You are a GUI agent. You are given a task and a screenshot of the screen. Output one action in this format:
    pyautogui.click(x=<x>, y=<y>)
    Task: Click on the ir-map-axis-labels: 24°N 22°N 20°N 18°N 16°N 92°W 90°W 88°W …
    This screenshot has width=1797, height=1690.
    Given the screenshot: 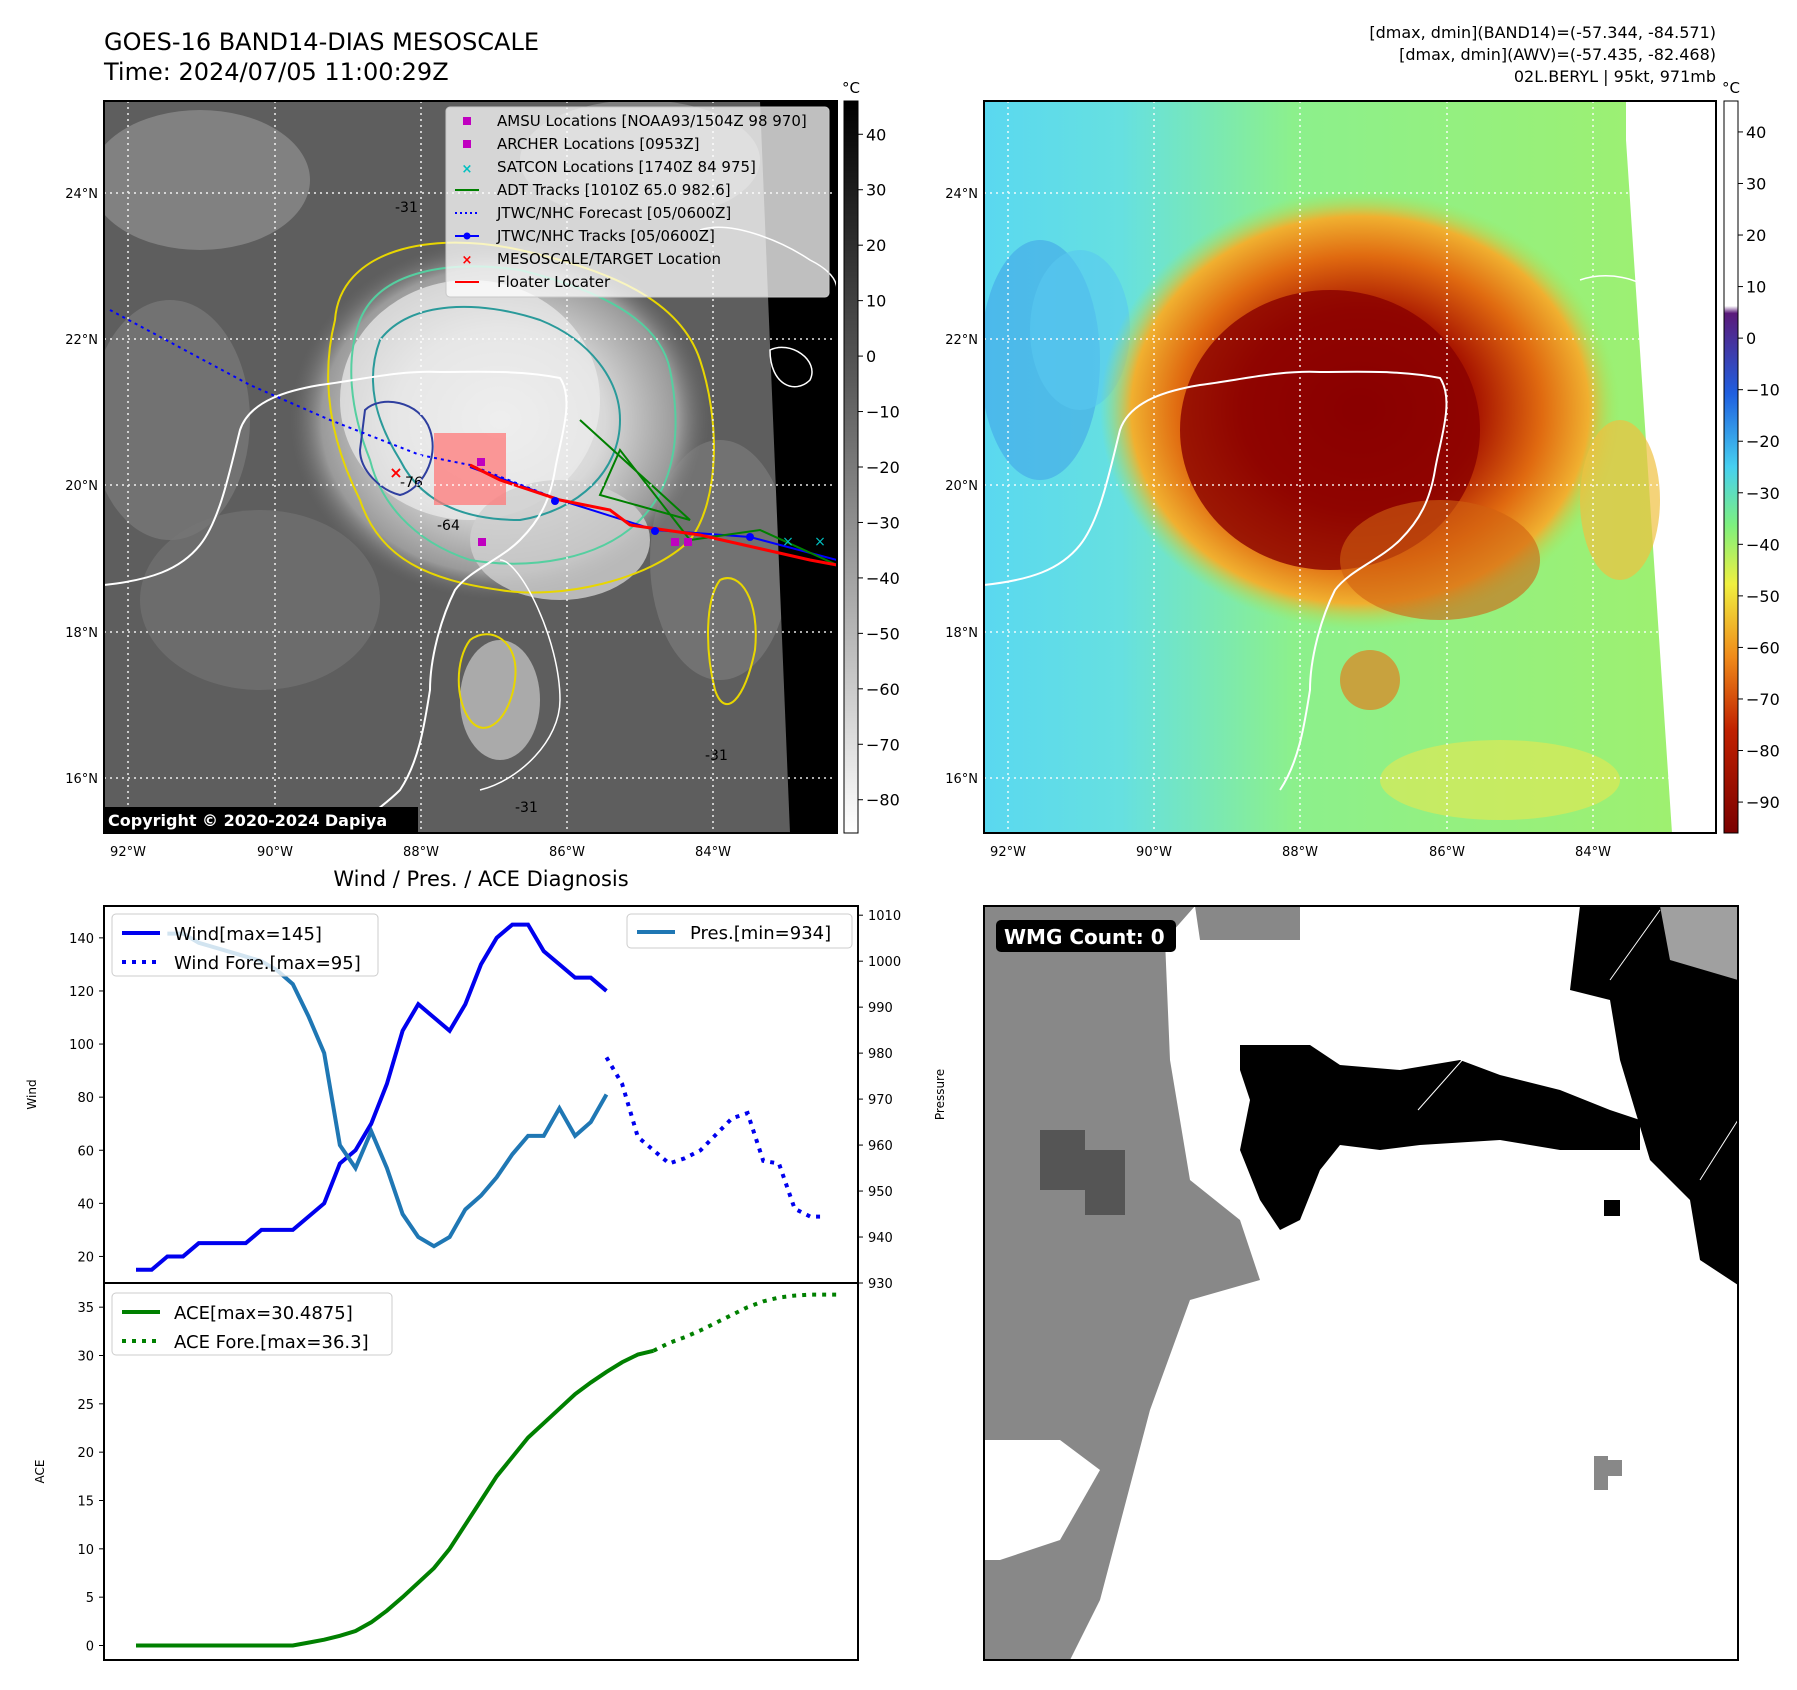 What is the action you would take?
    pyautogui.click(x=398, y=523)
    